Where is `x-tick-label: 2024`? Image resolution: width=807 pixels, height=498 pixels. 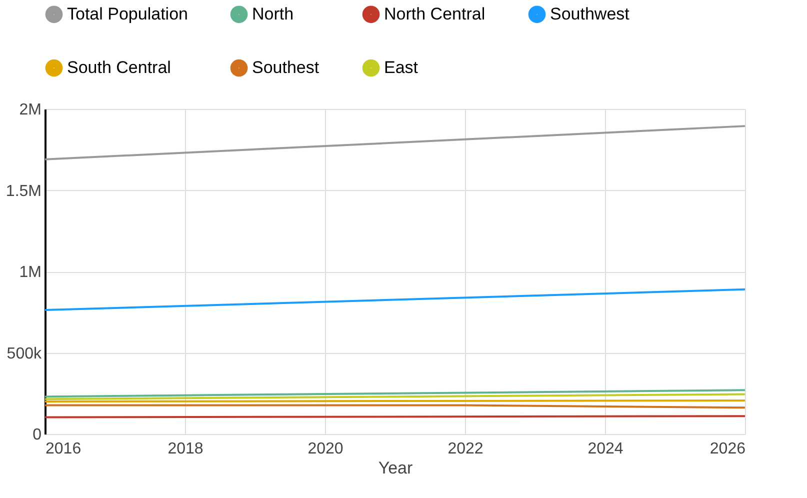
x-tick-label: 2024 is located at coordinates (606, 449).